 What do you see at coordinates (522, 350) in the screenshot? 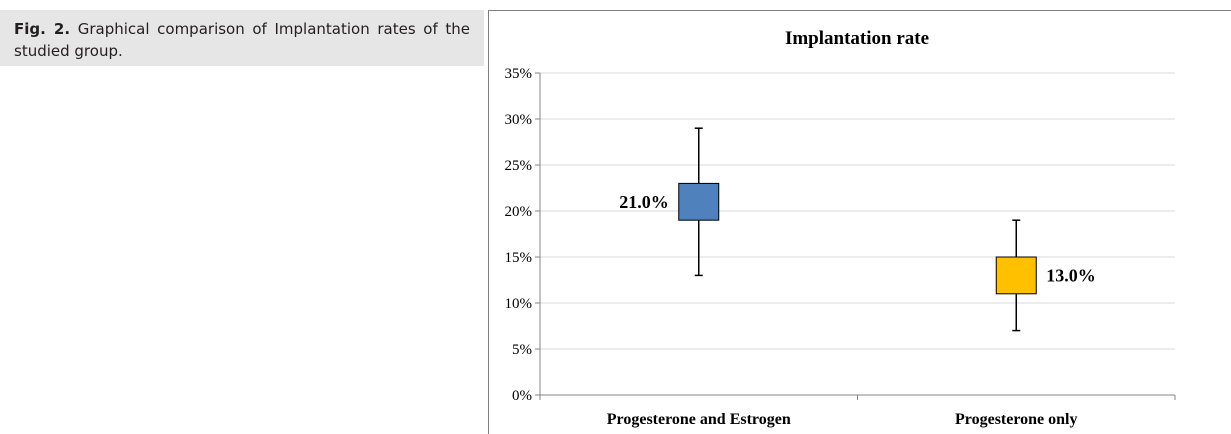
I see `y-tick-label: 5%` at bounding box center [522, 350].